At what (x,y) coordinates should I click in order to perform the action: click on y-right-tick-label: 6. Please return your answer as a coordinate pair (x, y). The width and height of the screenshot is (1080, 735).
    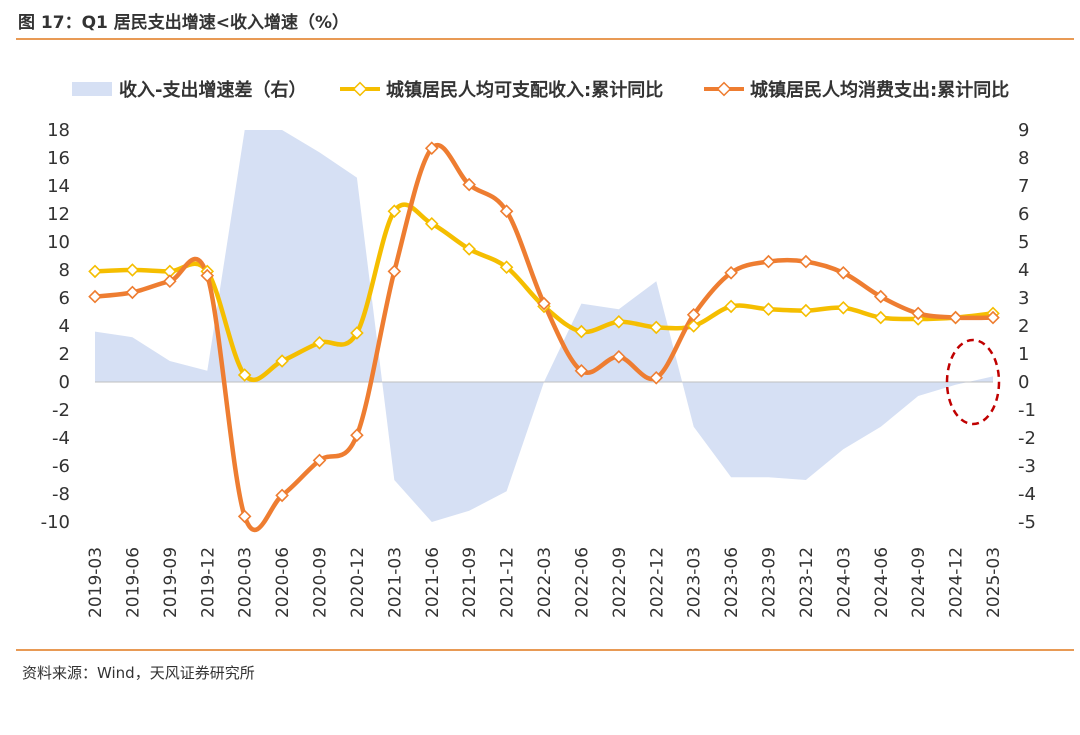
    Looking at the image, I should click on (1023, 214).